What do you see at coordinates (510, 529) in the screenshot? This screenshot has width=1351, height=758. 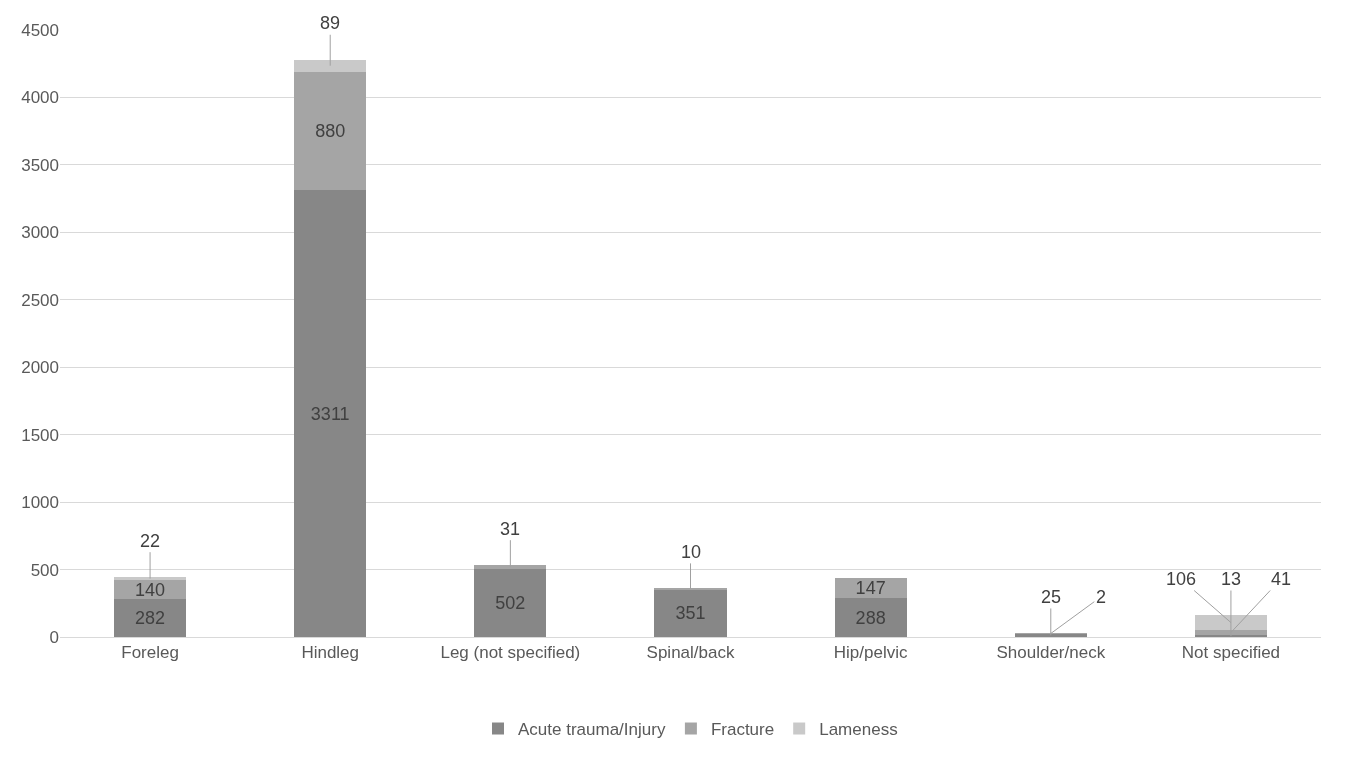 I see `data-label: 31` at bounding box center [510, 529].